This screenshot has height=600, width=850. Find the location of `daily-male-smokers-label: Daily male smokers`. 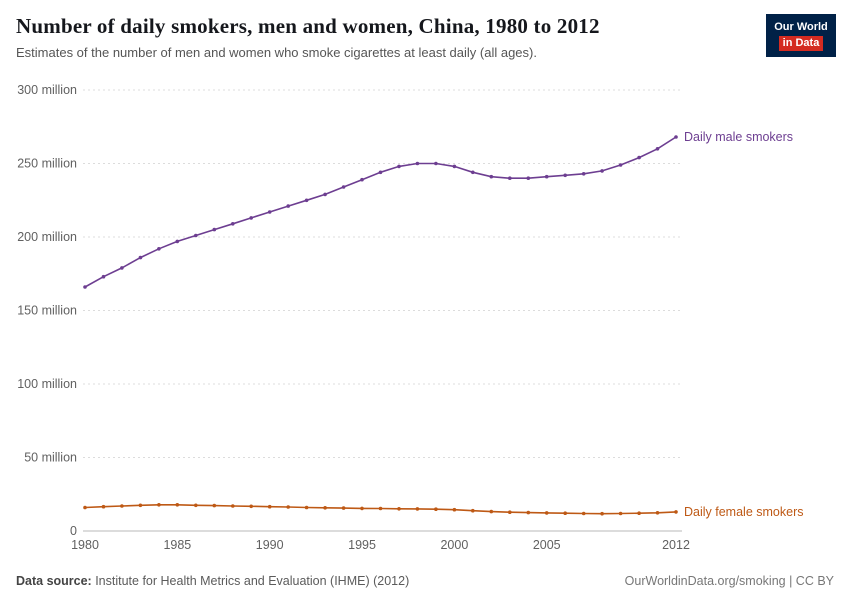

daily-male-smokers-label: Daily male smokers is located at coordinates (738, 137).